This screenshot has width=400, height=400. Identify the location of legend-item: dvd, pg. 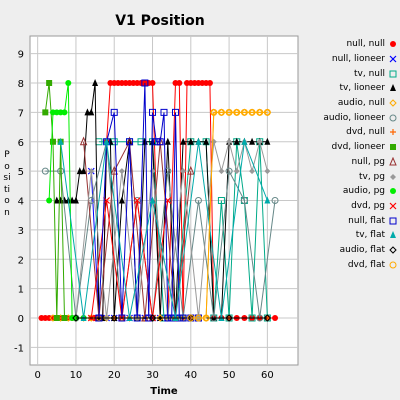
(349, 206).